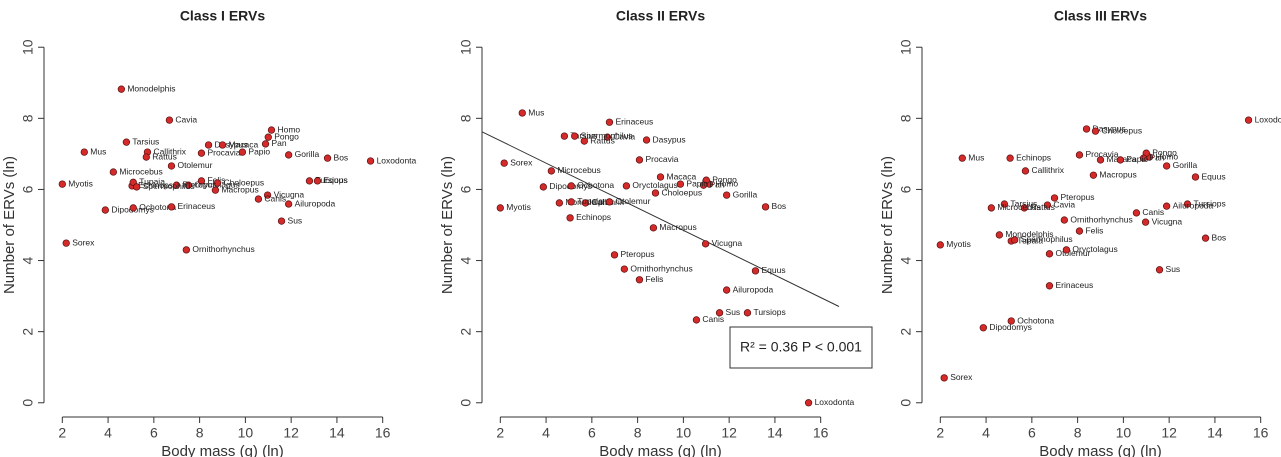  What do you see at coordinates (1094, 230) in the screenshot?
I see `point-label: Felis` at bounding box center [1094, 230].